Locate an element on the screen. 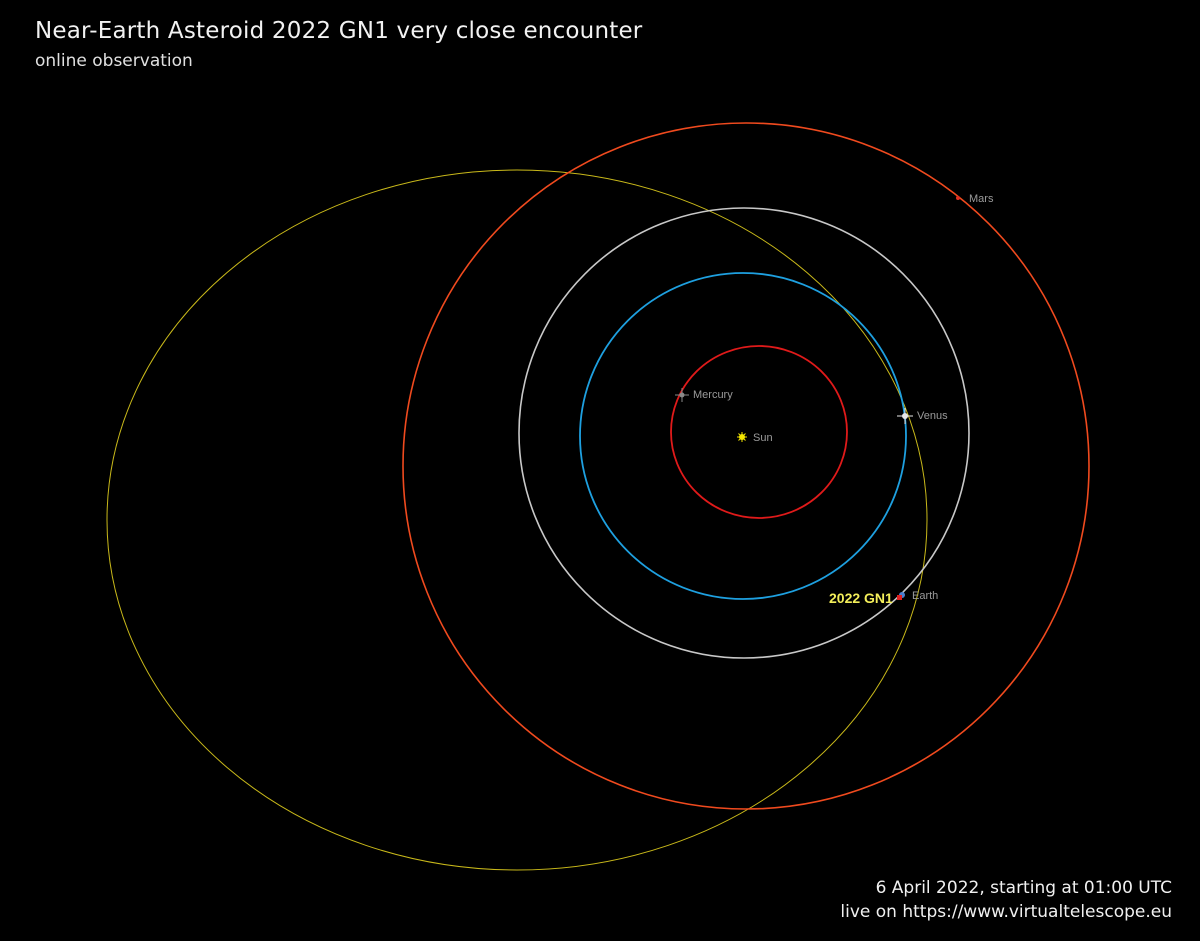 The height and width of the screenshot is (941, 1200). earth-label: Earth is located at coordinates (925, 596).